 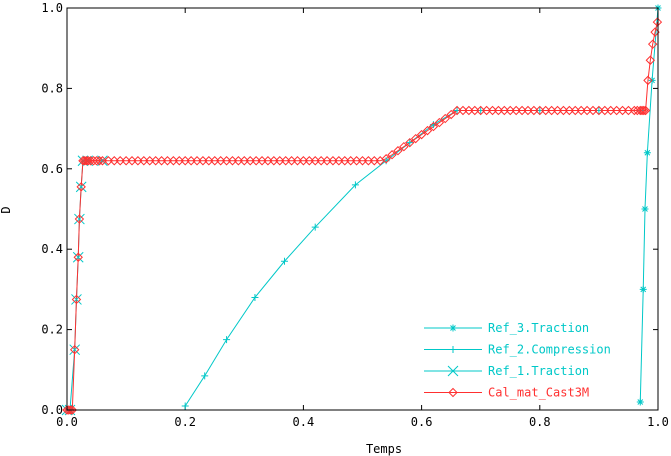 What do you see at coordinates (67, 422) in the screenshot?
I see `x-tick-label: 0.0` at bounding box center [67, 422].